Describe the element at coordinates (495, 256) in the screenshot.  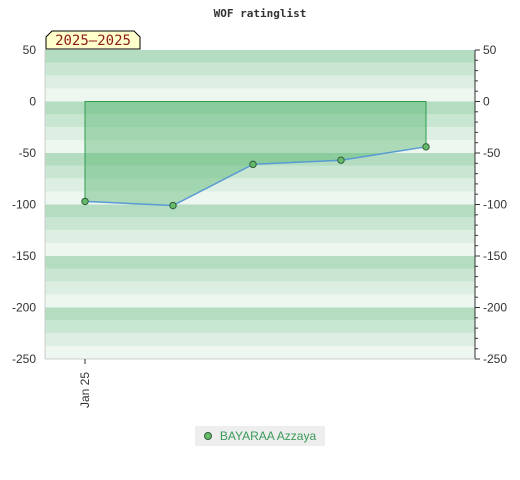
I see `y-tick-label-right: -150` at that location.